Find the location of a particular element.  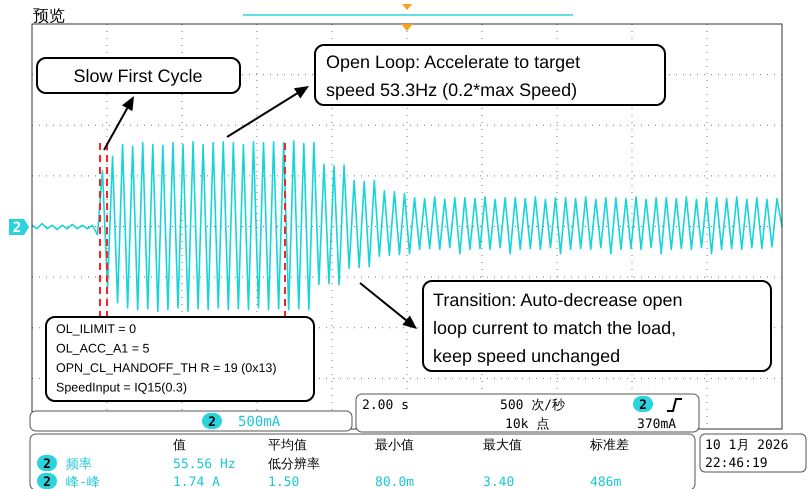

annotation: 500 次/秒 is located at coordinates (533, 405).